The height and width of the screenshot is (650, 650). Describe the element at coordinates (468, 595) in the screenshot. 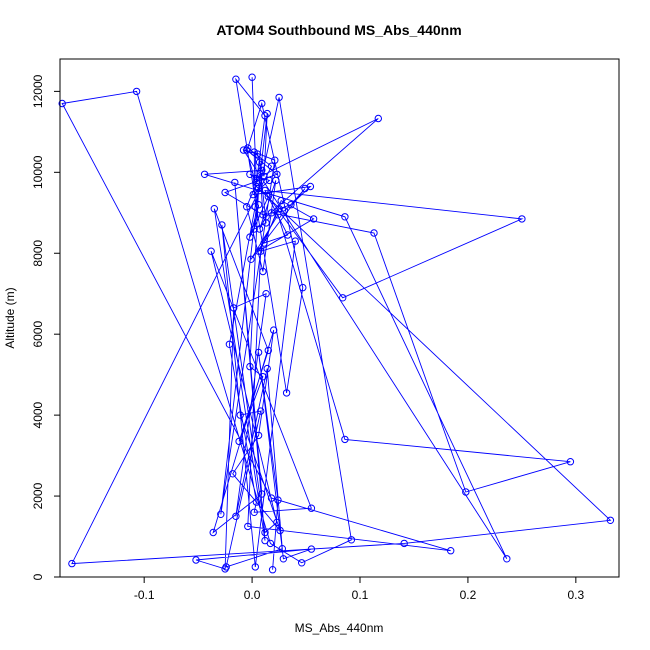

I see `x-tick-label: 0.2` at that location.